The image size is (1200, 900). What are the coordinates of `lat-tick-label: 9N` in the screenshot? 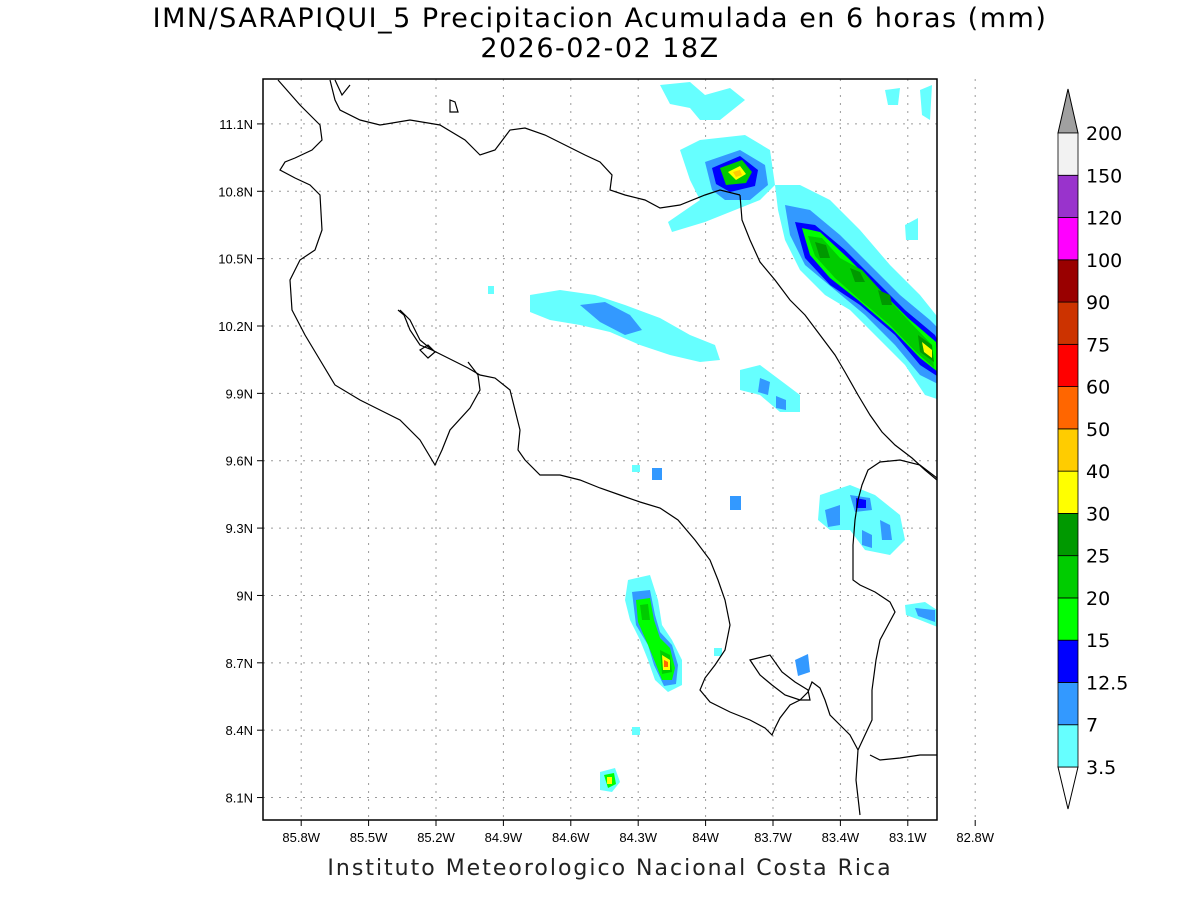 It's located at (244, 595).